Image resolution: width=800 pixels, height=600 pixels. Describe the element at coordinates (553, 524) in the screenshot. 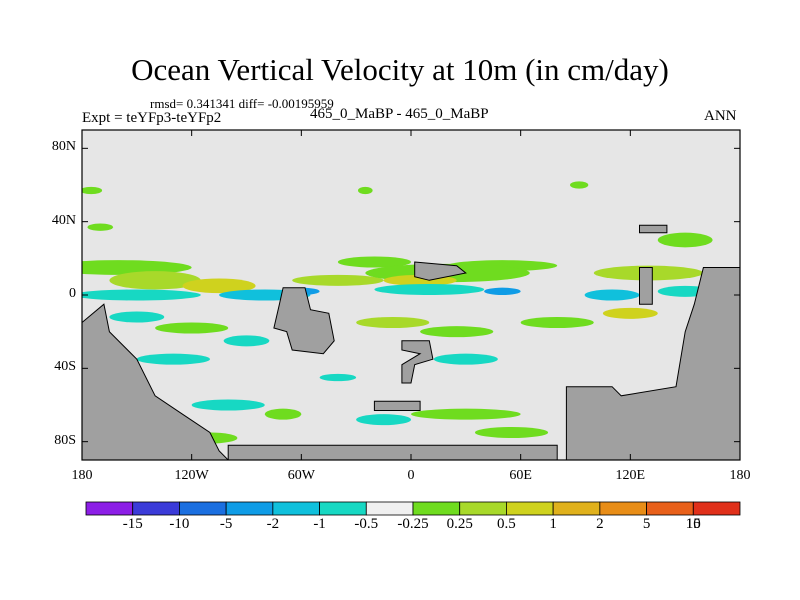

I see `colorbar-label: 1` at that location.